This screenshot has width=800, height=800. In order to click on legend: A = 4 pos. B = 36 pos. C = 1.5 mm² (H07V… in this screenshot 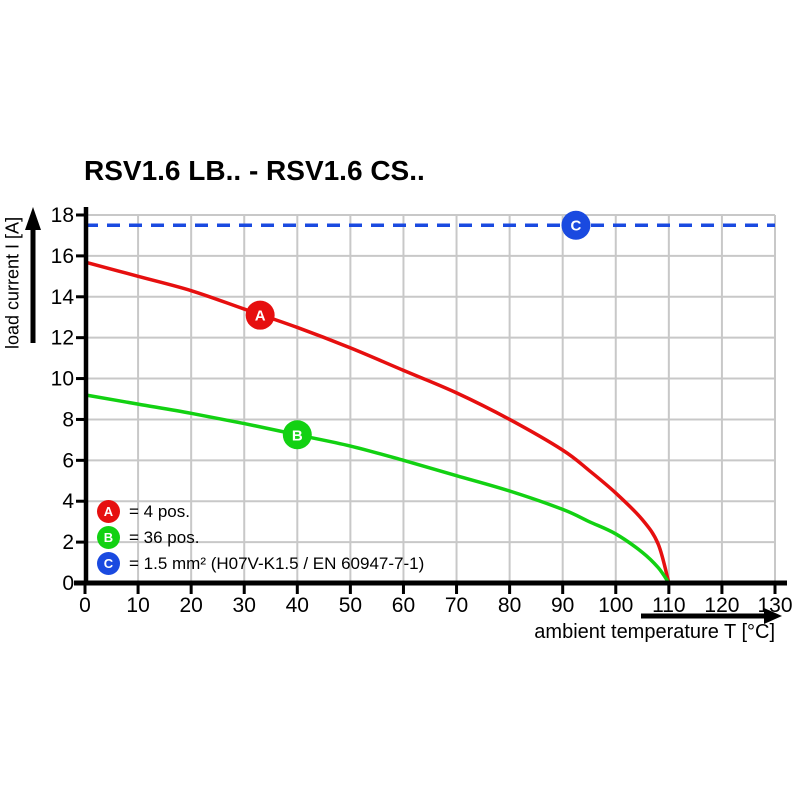, I will do `click(260, 539)`.